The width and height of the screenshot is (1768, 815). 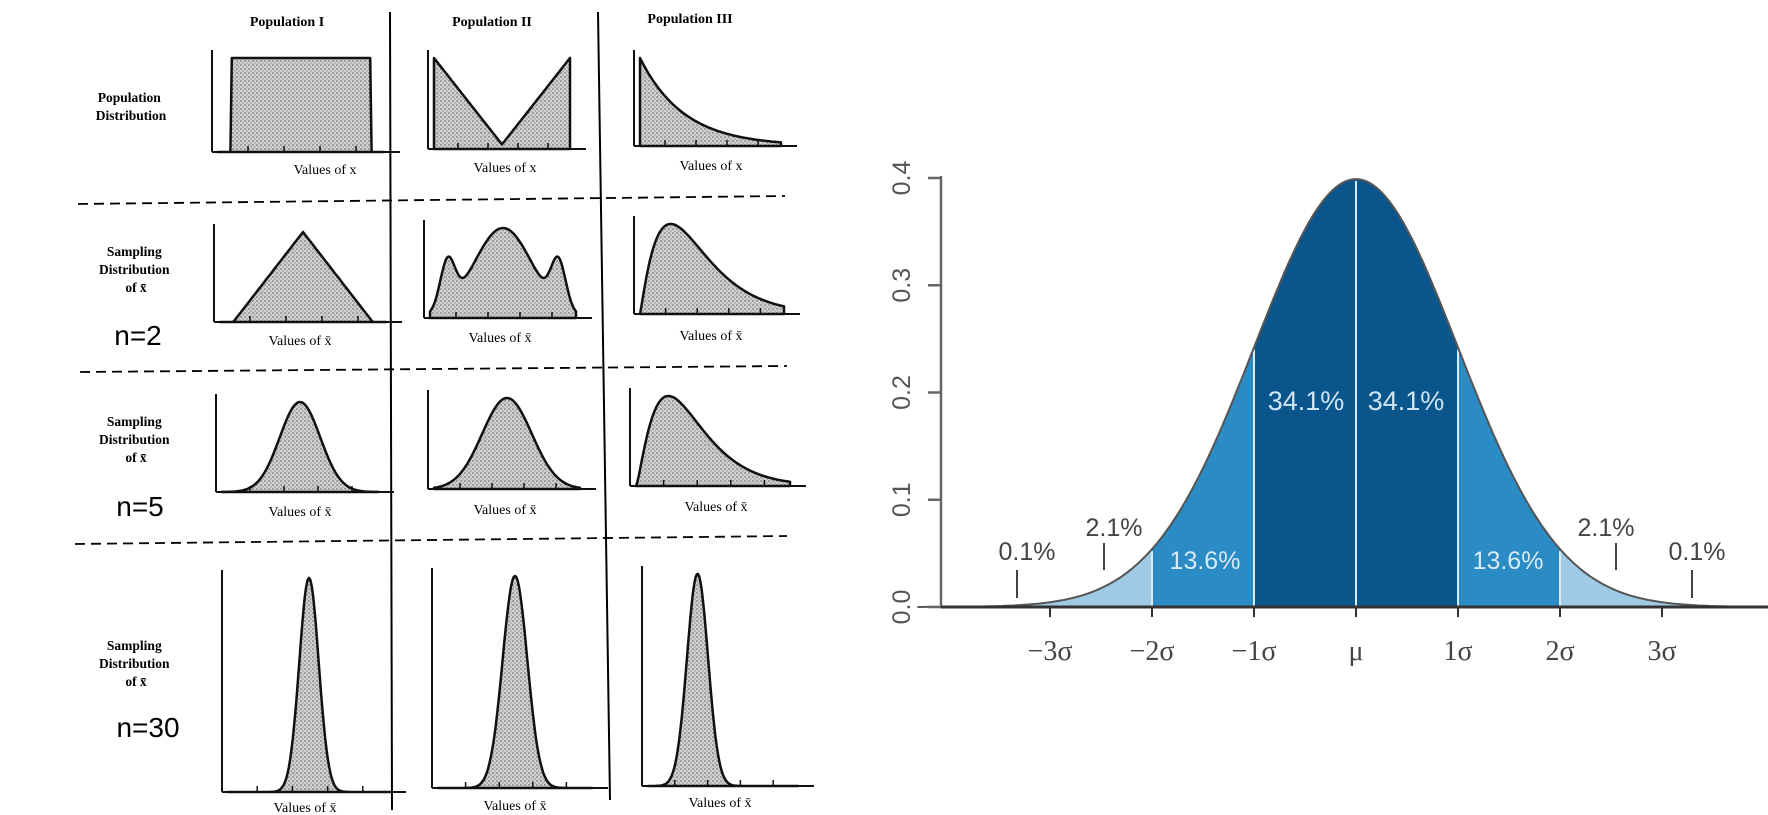 I want to click on column-header-population-3: Population III, so click(x=689, y=19).